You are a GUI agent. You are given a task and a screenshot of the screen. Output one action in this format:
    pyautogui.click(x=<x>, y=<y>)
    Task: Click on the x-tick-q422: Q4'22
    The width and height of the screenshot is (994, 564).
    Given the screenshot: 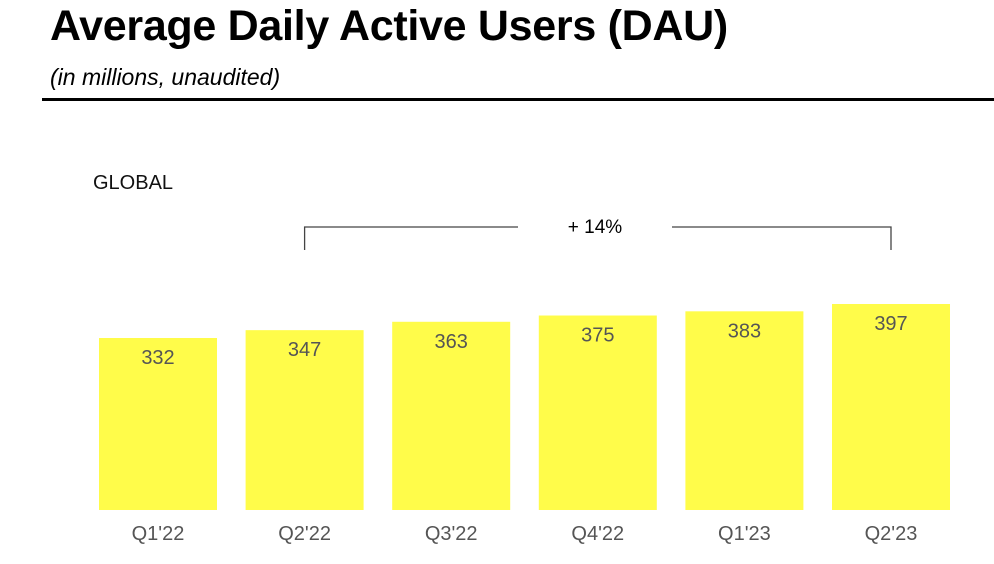 What is the action you would take?
    pyautogui.click(x=597, y=534)
    